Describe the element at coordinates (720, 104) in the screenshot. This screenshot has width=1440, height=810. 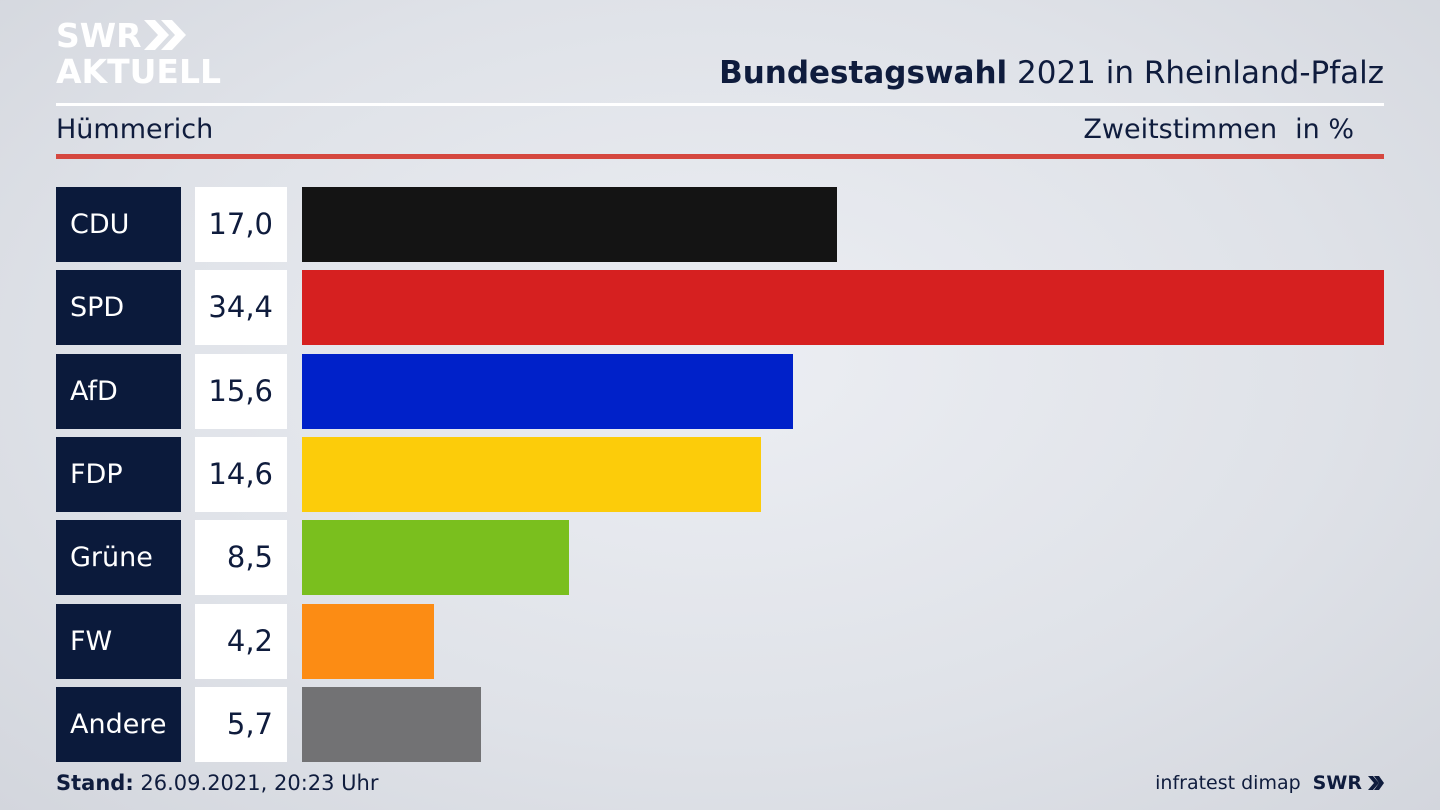
I see `header-divider` at that location.